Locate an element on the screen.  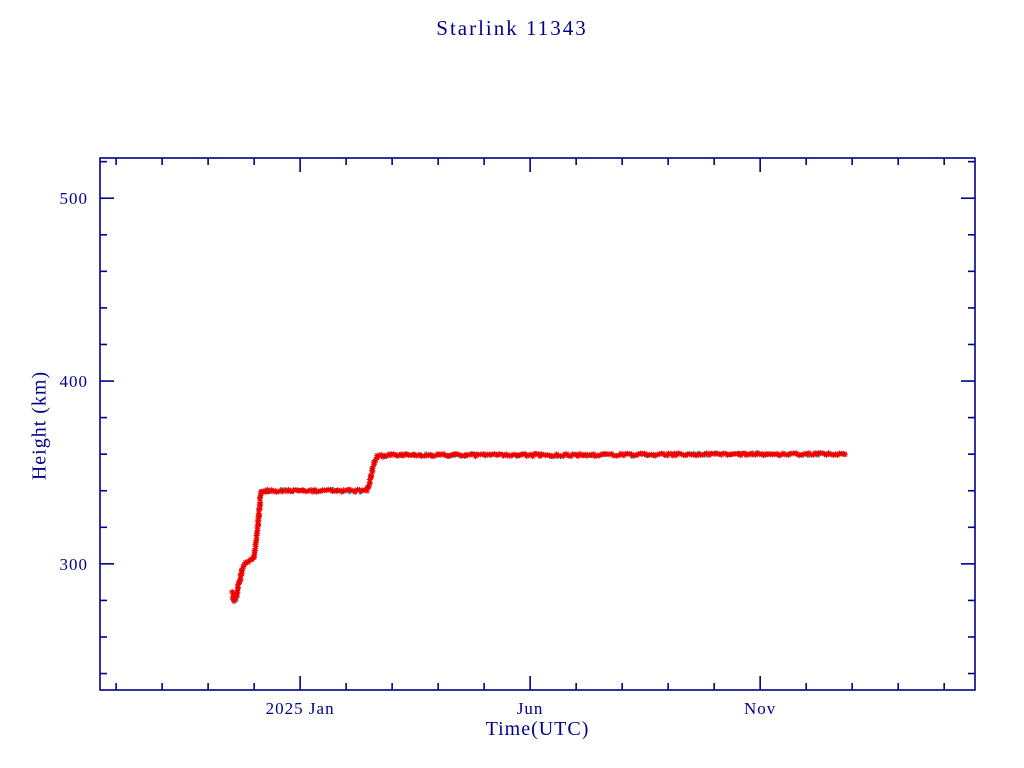
tick-label: 400 is located at coordinates (74, 381).